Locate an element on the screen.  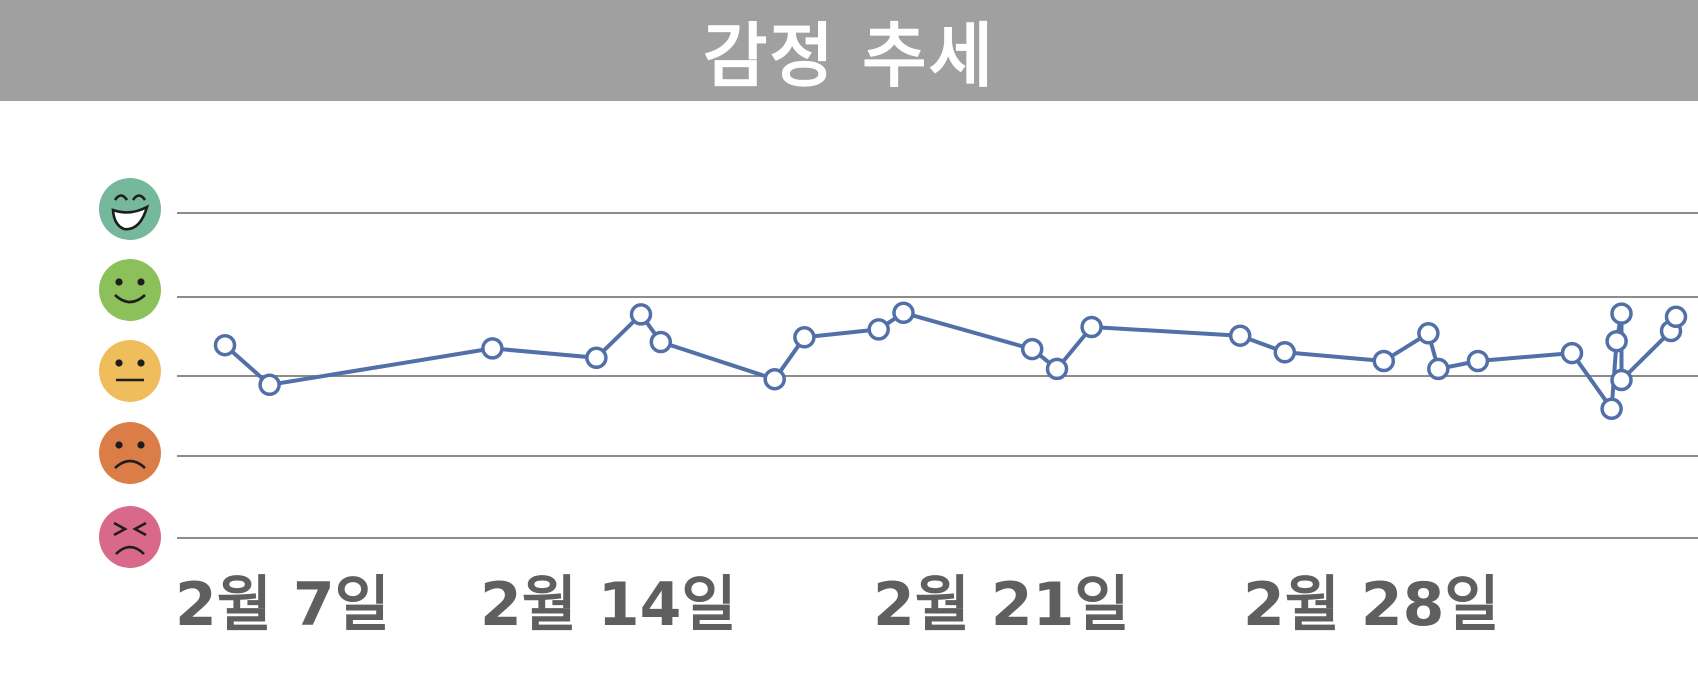
grinning-face-face-bg is located at coordinates (130, 209).